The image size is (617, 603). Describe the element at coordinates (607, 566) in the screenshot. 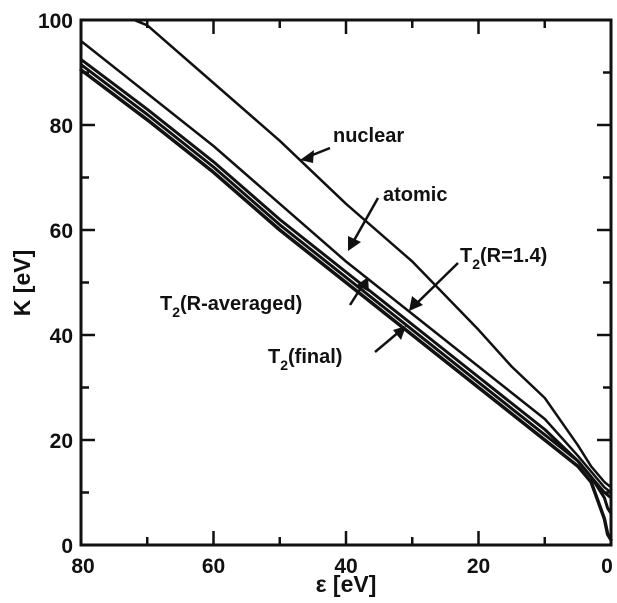

I see `x-tick-label-0: 0` at that location.